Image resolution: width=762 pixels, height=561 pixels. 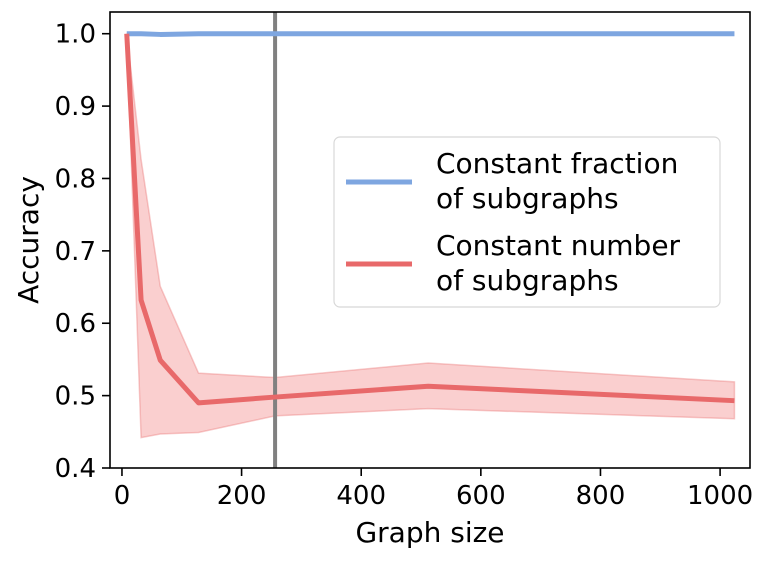 What do you see at coordinates (75, 252) in the screenshot?
I see `y-tick-label: 0.7` at bounding box center [75, 252].